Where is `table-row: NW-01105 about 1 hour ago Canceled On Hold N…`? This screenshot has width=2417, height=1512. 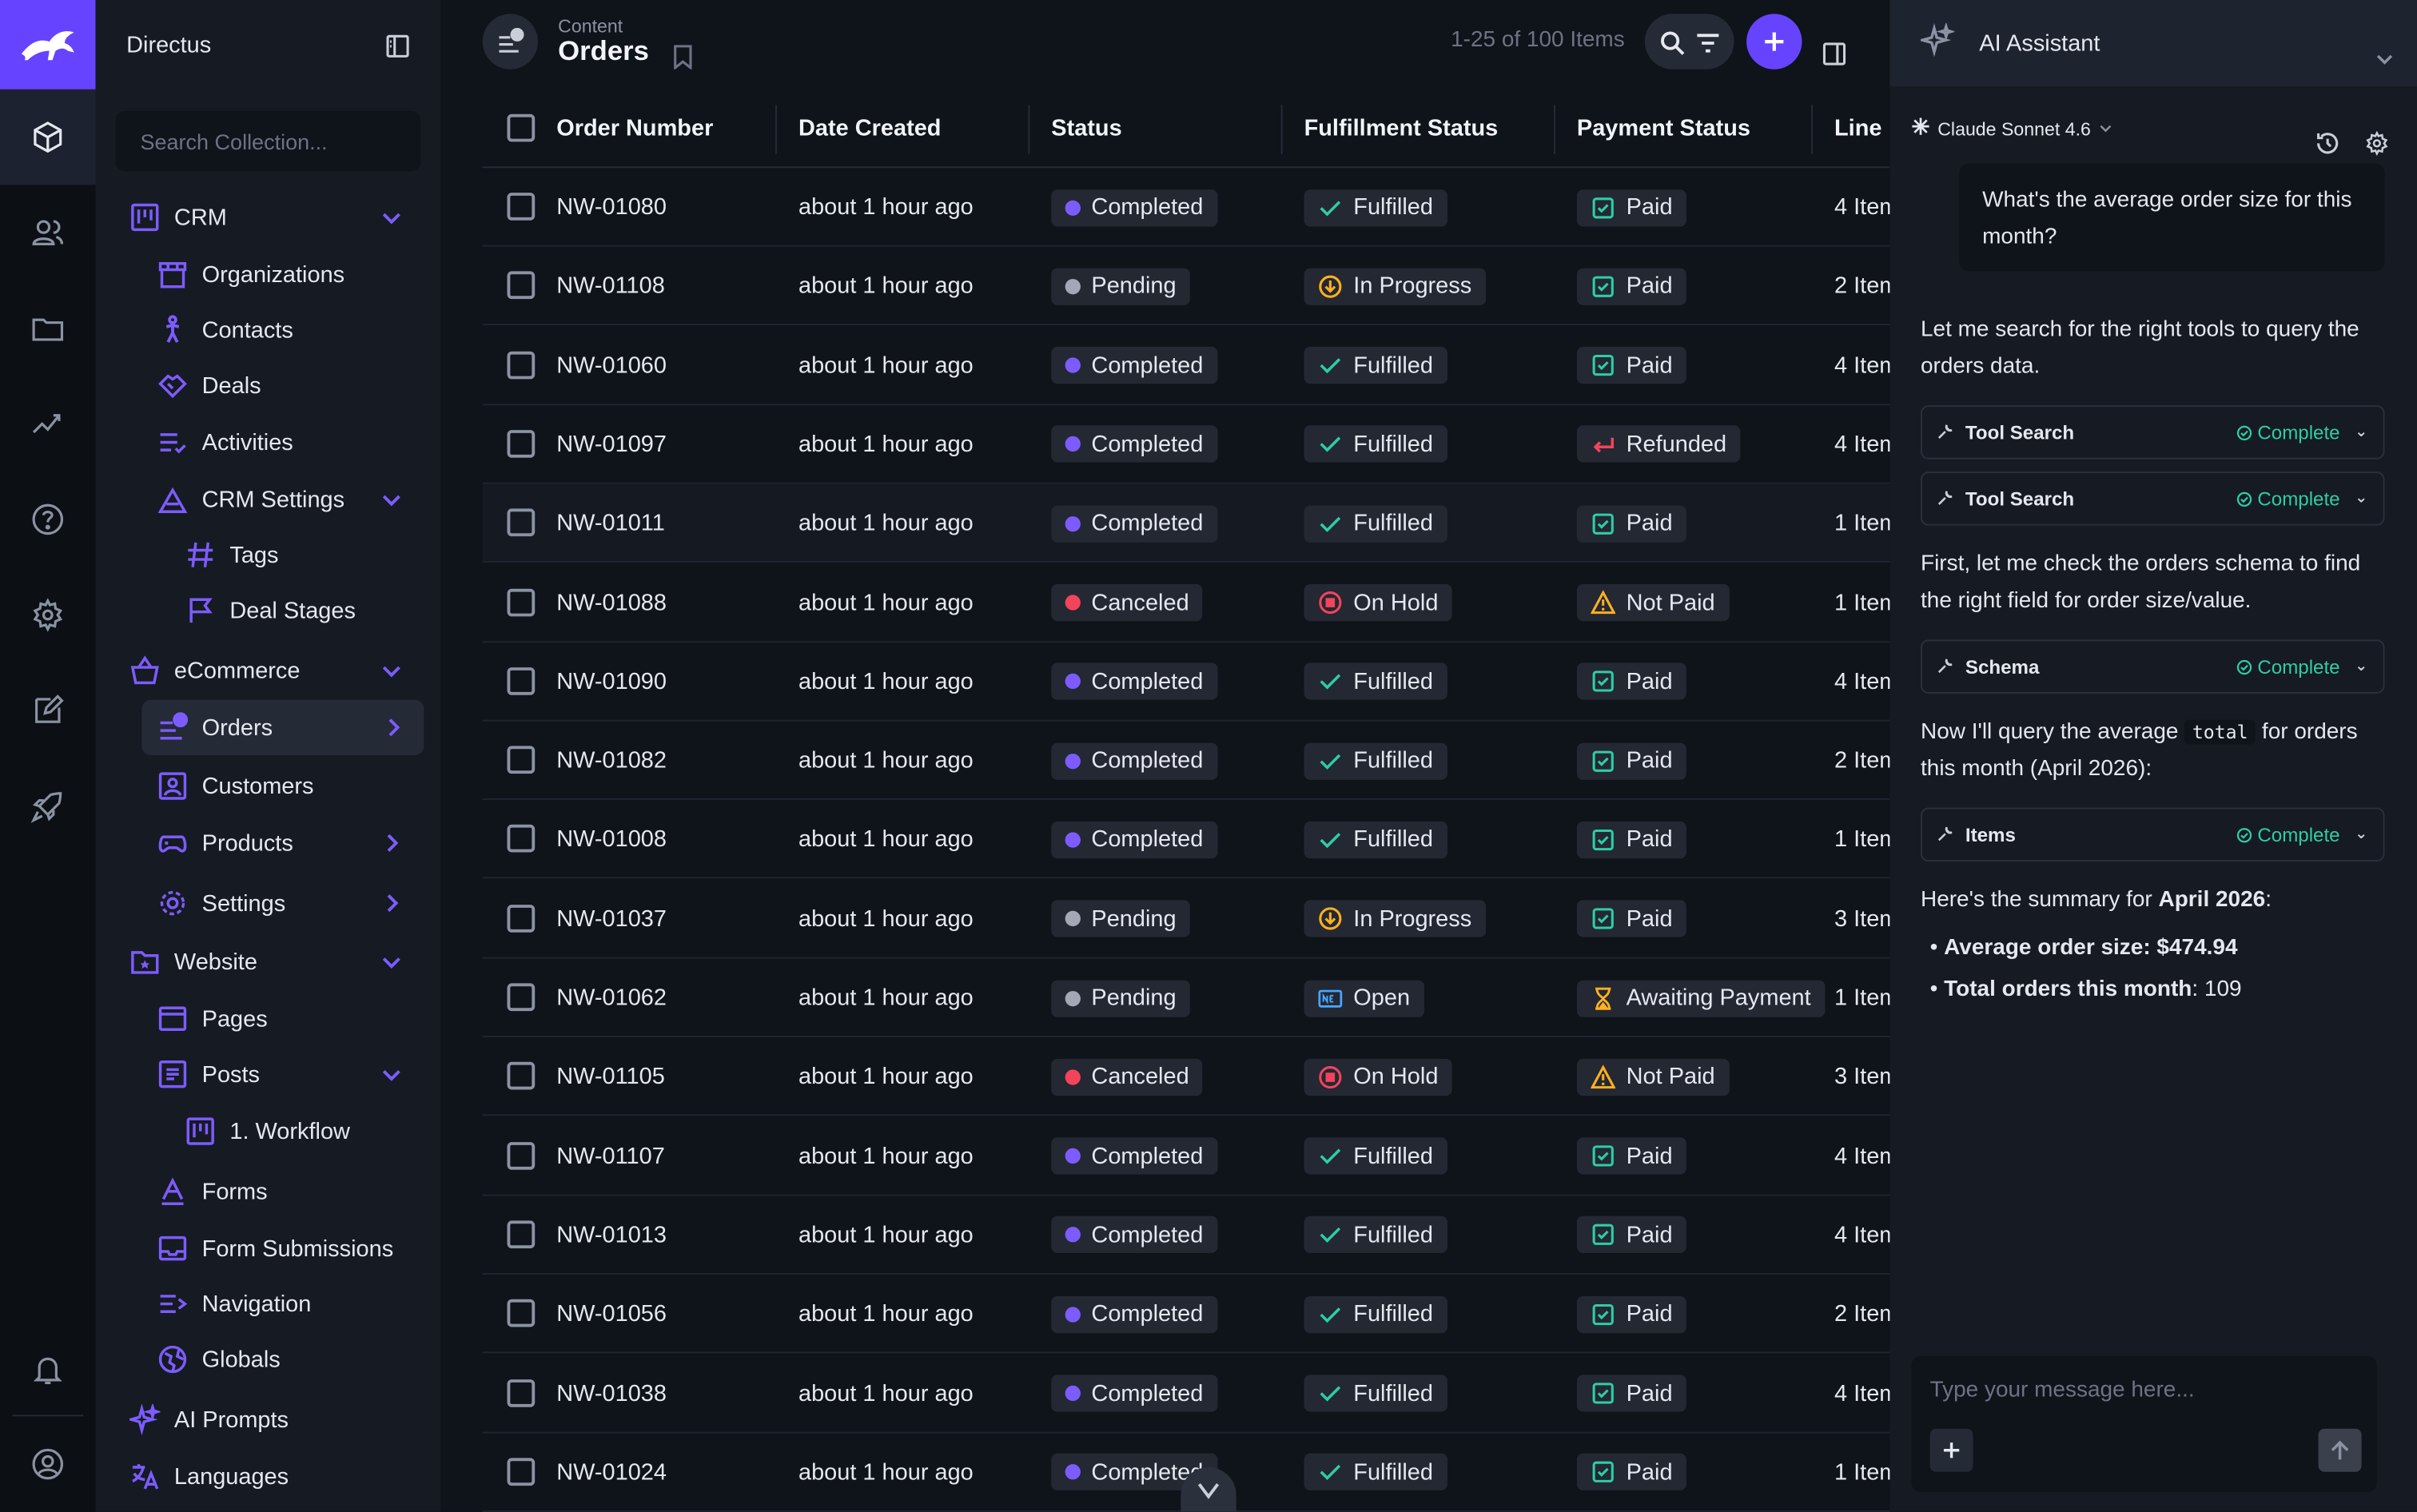 table-row: NW-01105 about 1 hour ago Canceled On Hold N… is located at coordinates (1186, 1077).